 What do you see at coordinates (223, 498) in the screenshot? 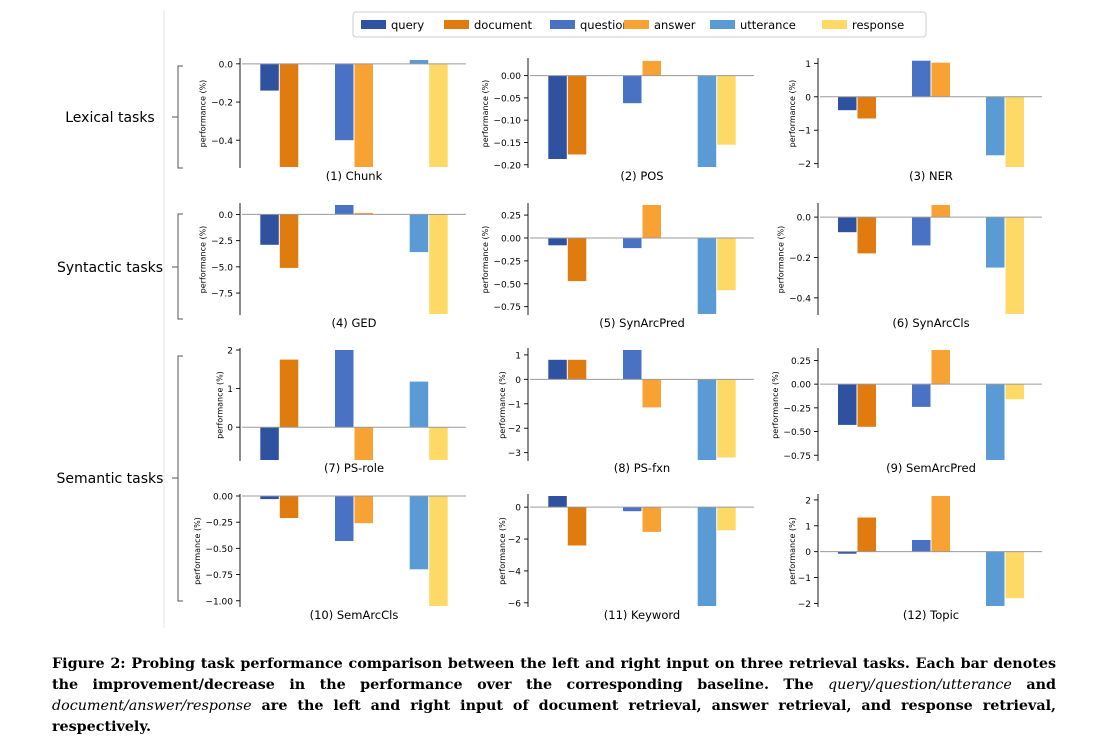
I see `y-tick-label: 0.00` at bounding box center [223, 498].